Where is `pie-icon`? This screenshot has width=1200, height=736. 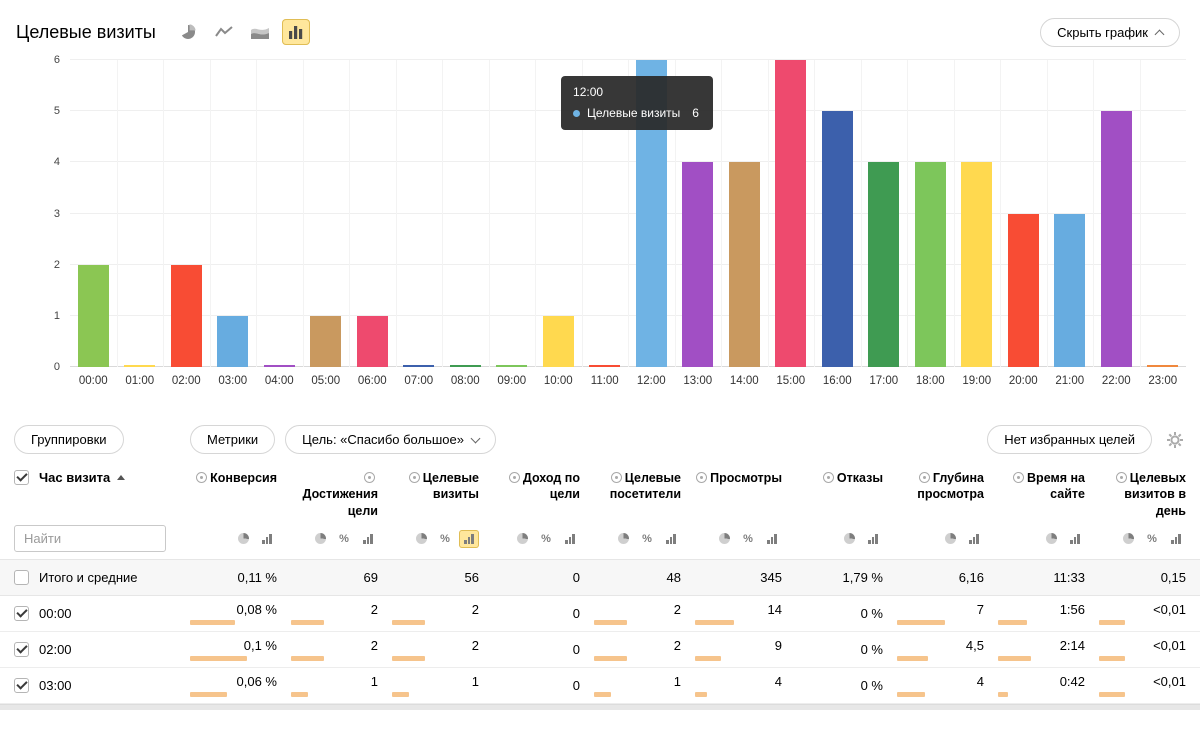 pie-icon is located at coordinates (320, 538).